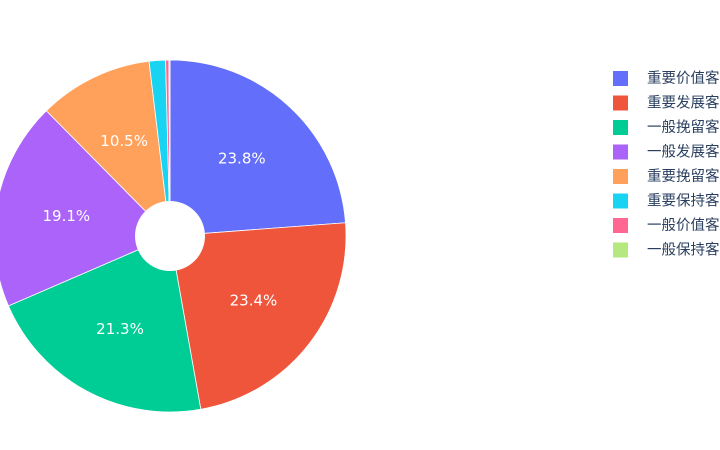 The height and width of the screenshot is (450, 720). I want to click on pie-center-hole, so click(170, 236).